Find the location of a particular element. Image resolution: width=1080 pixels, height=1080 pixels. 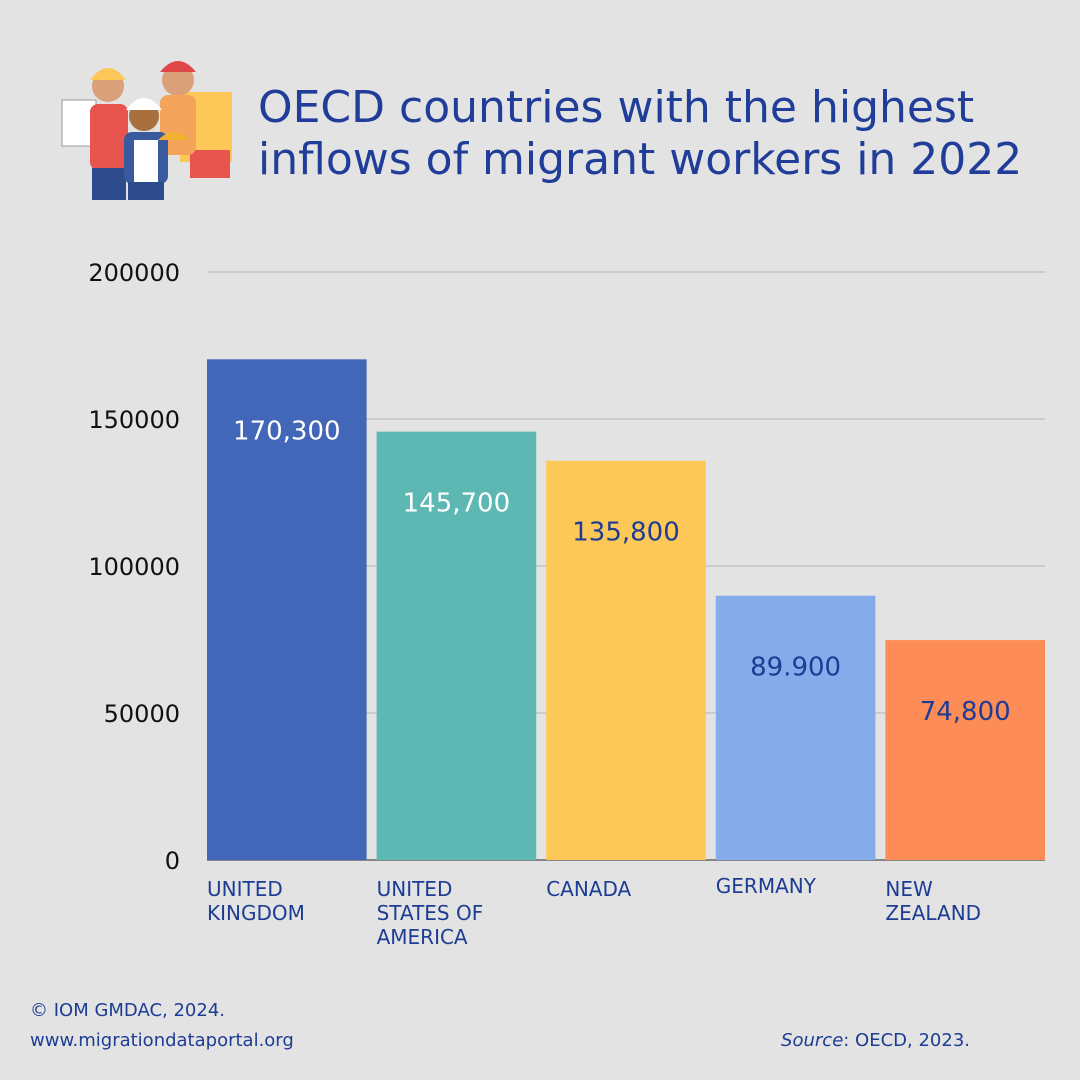

x-tick-label: GERMANY is located at coordinates (766, 886).